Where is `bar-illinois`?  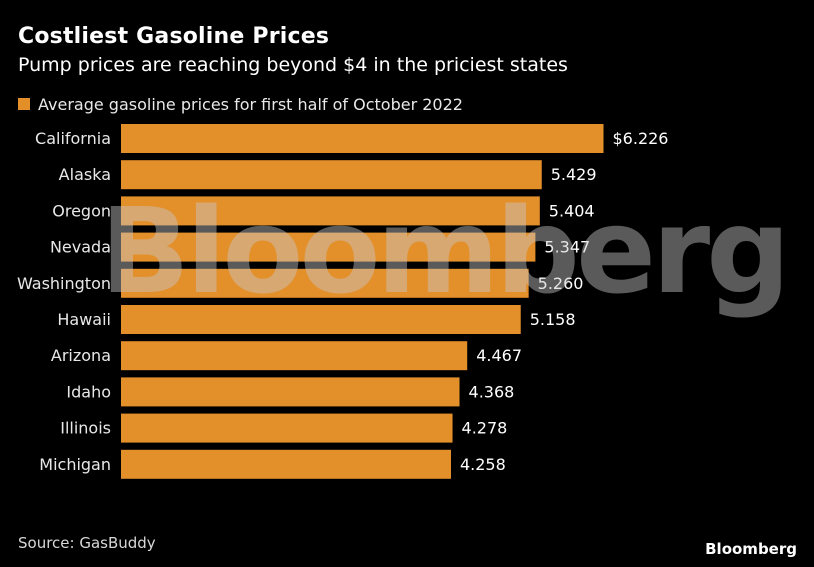
bar-illinois is located at coordinates (287, 428).